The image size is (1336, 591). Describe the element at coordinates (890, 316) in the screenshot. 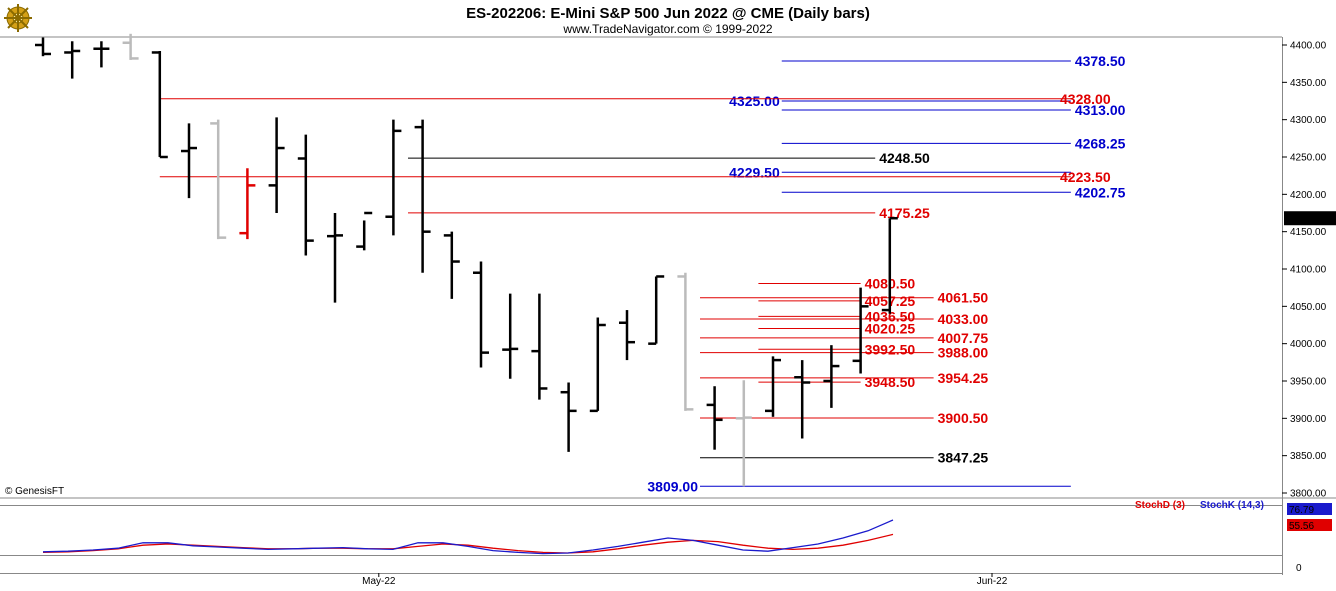

I see `level-label: 4036.50` at that location.